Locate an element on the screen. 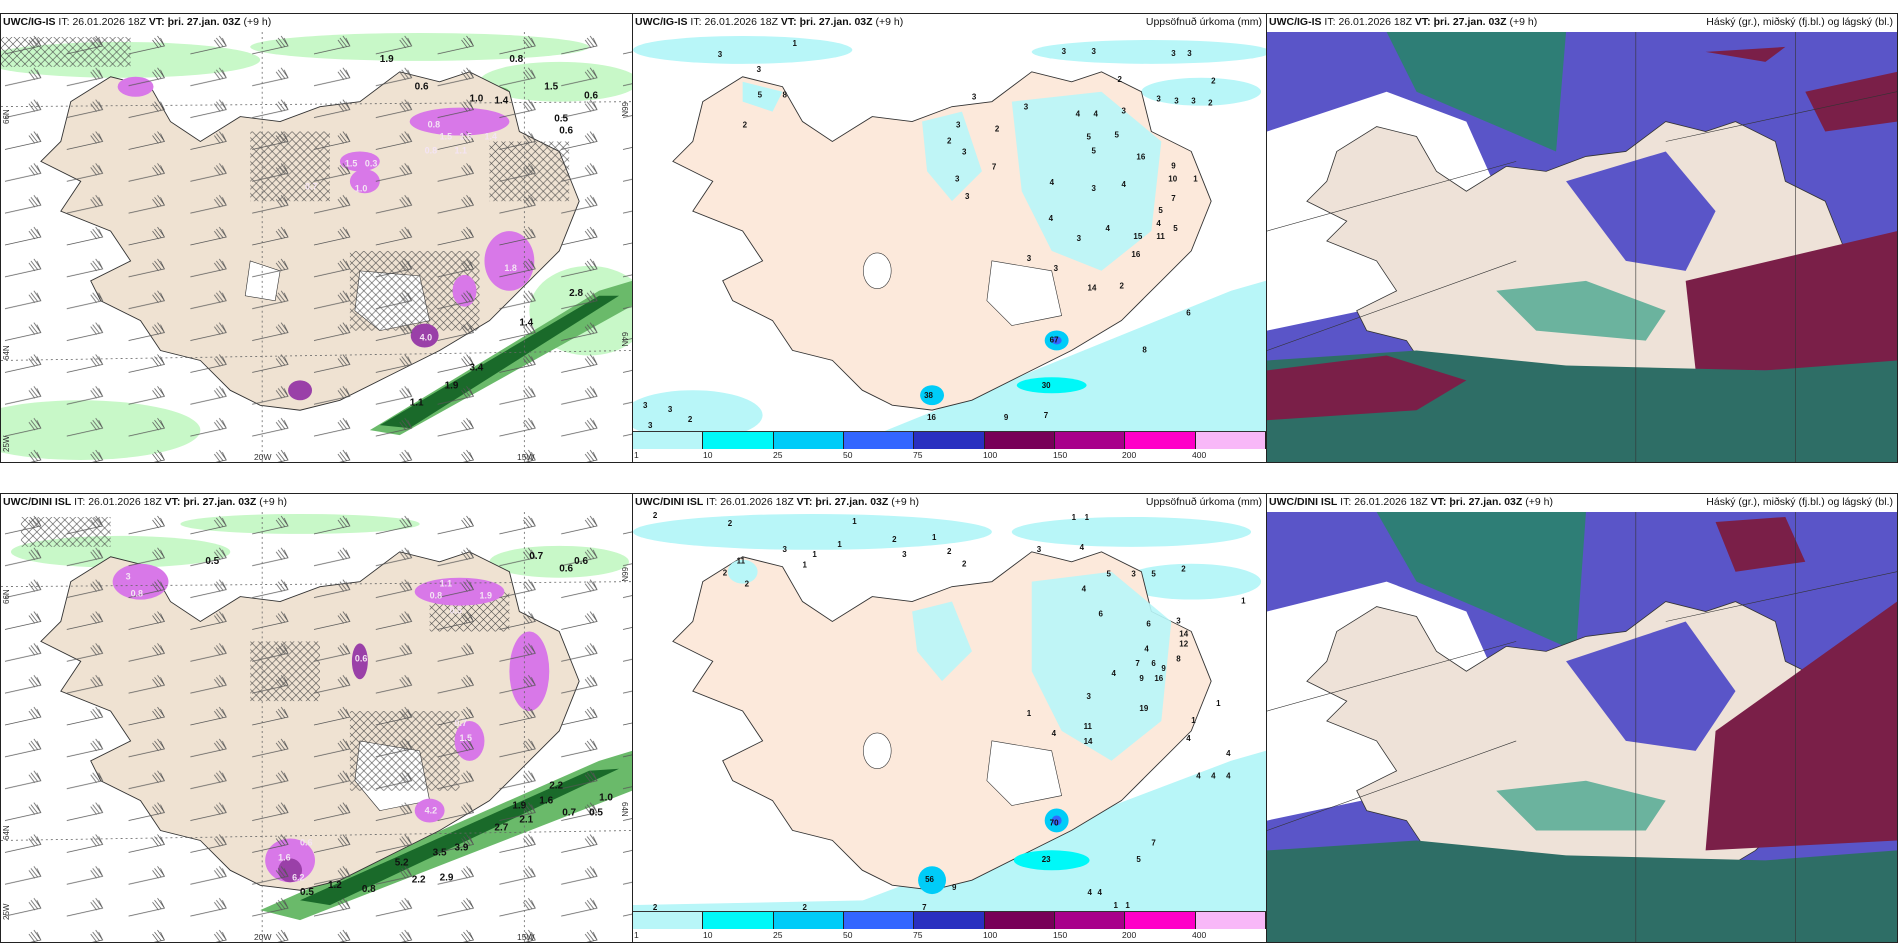 Image resolution: width=1900 pixels, height=950 pixels. value-label: 3.4 is located at coordinates (477, 367).